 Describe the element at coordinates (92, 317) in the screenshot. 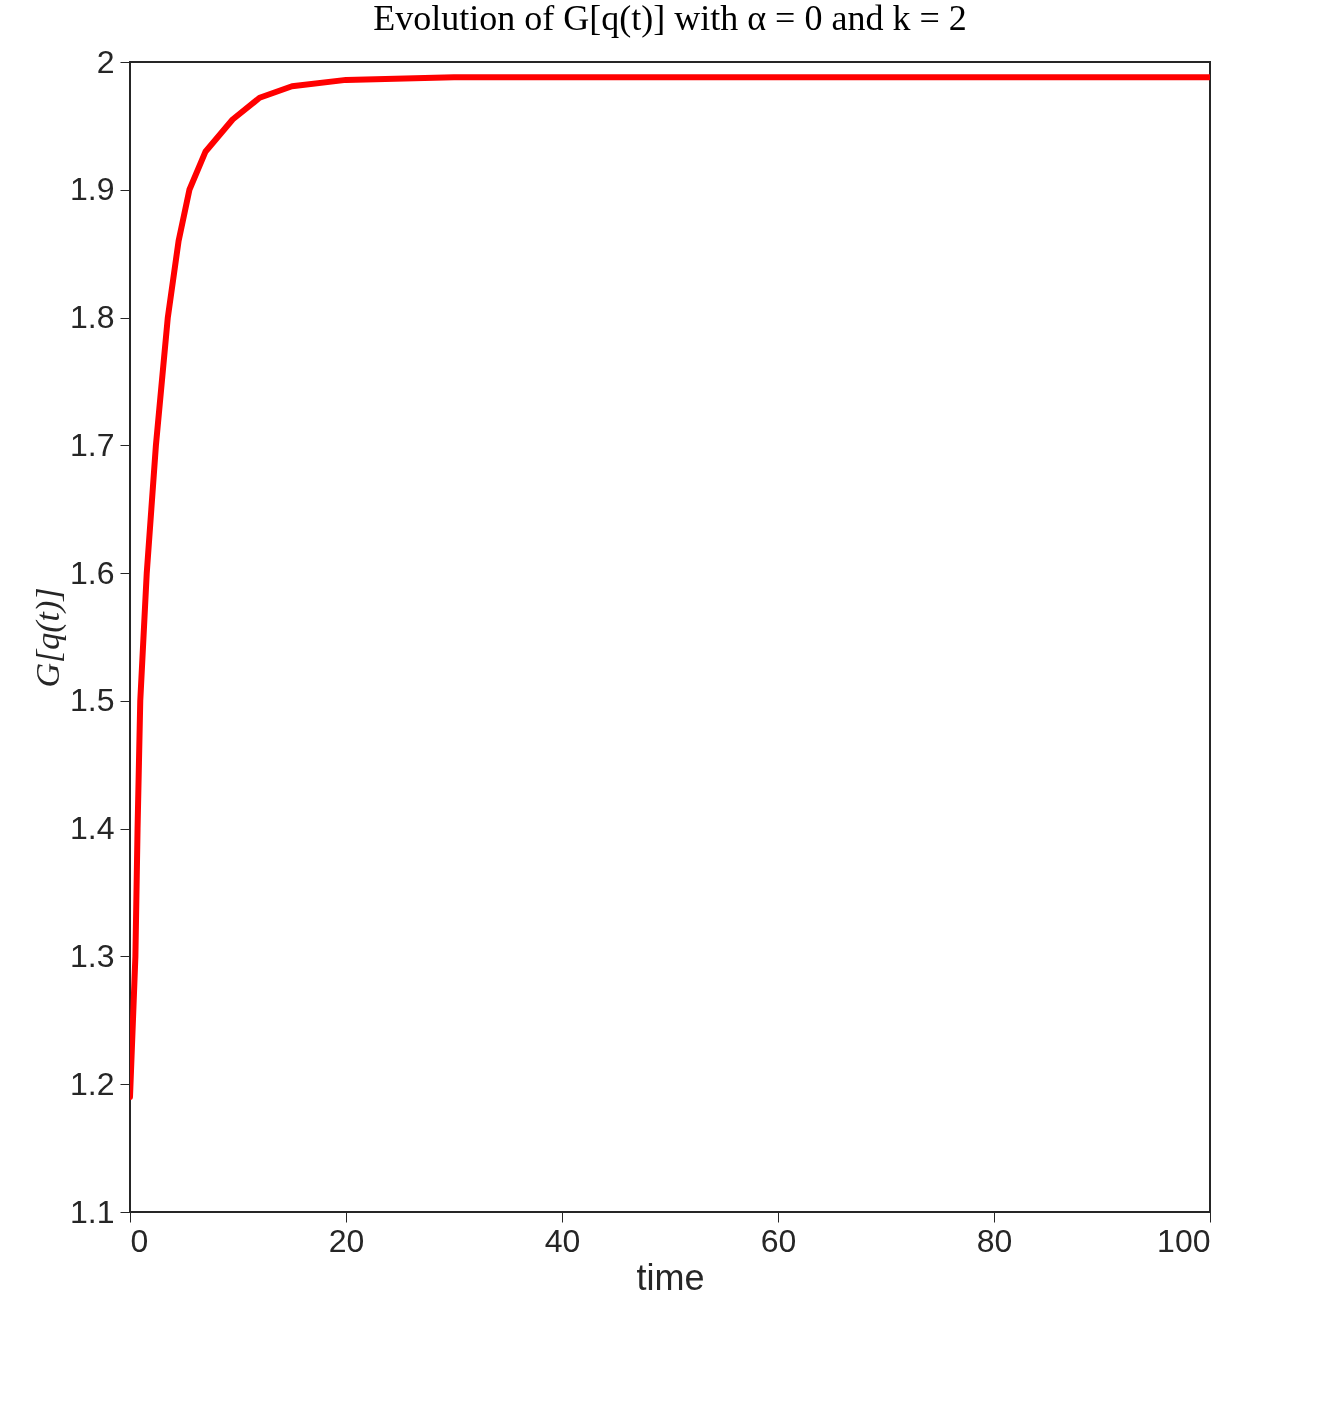

I see `y-tick-label: 1.8` at that location.